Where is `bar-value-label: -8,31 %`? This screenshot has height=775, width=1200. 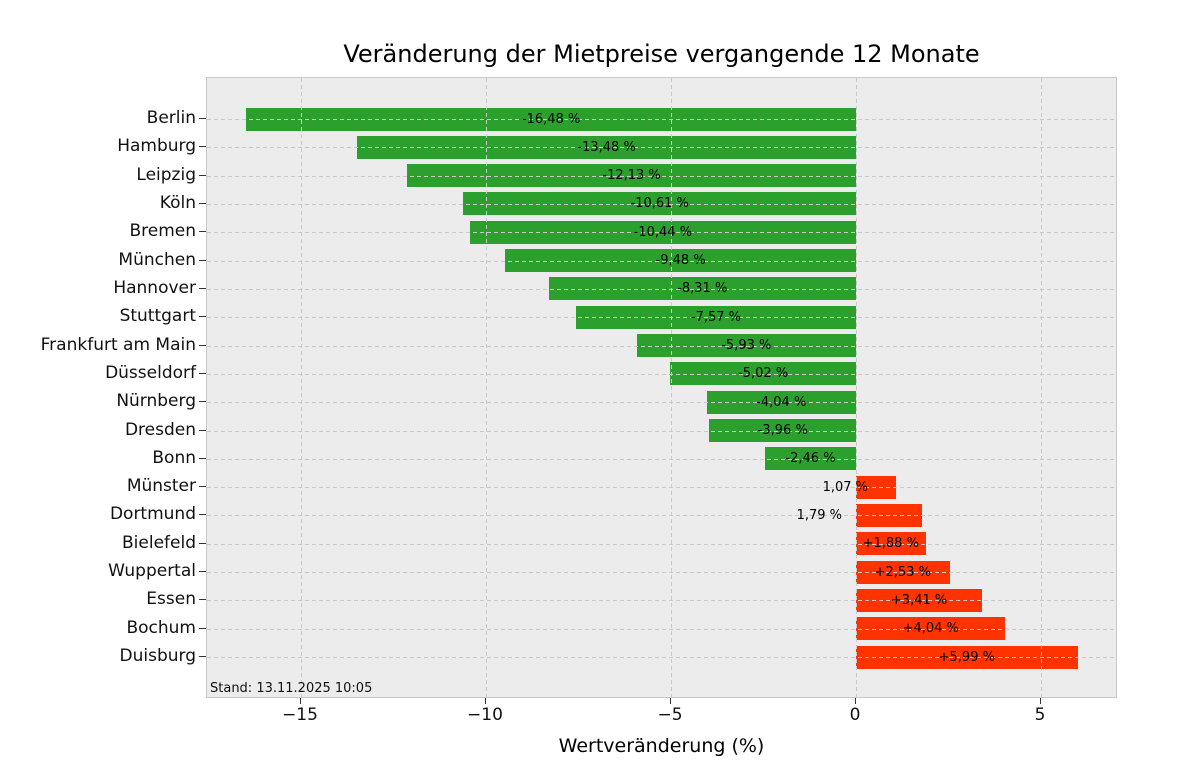 bar-value-label: -8,31 % is located at coordinates (702, 289).